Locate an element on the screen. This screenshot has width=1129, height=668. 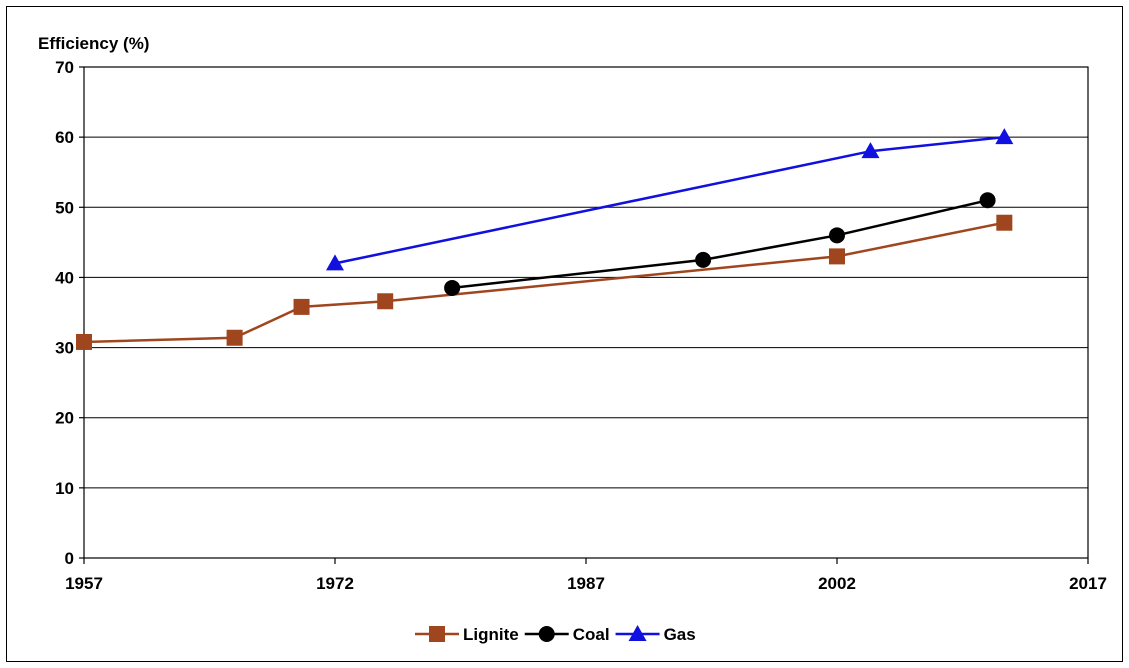
y-tick-label-20: 20 is located at coordinates (64, 418).